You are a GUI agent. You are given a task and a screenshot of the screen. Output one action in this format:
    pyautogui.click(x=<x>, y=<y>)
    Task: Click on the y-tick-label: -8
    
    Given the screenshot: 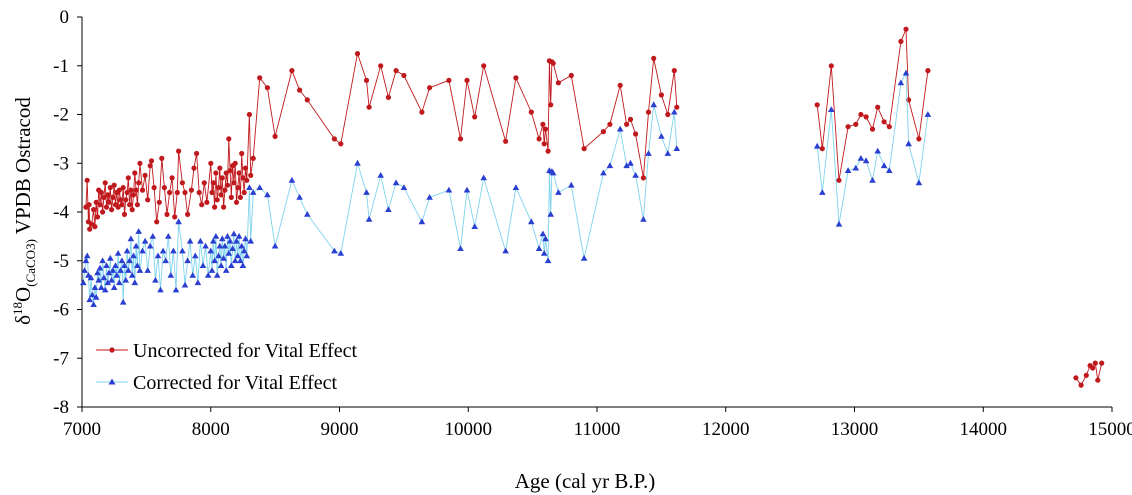 What is the action you would take?
    pyautogui.click(x=61, y=407)
    